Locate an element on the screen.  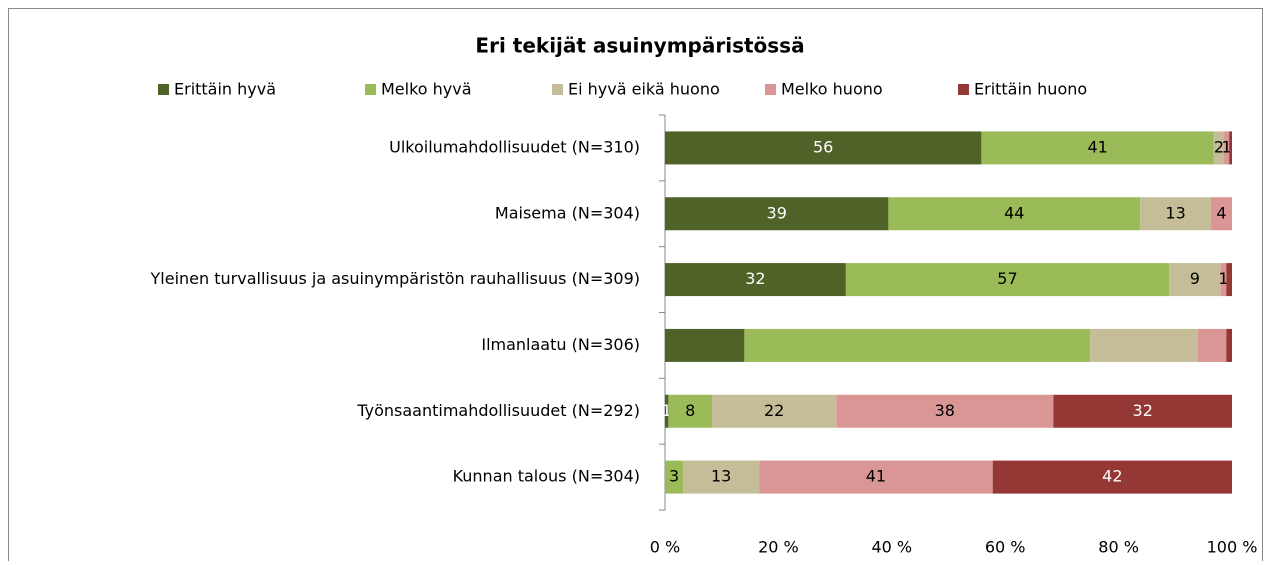
data-label: 8 is located at coordinates (690, 410).